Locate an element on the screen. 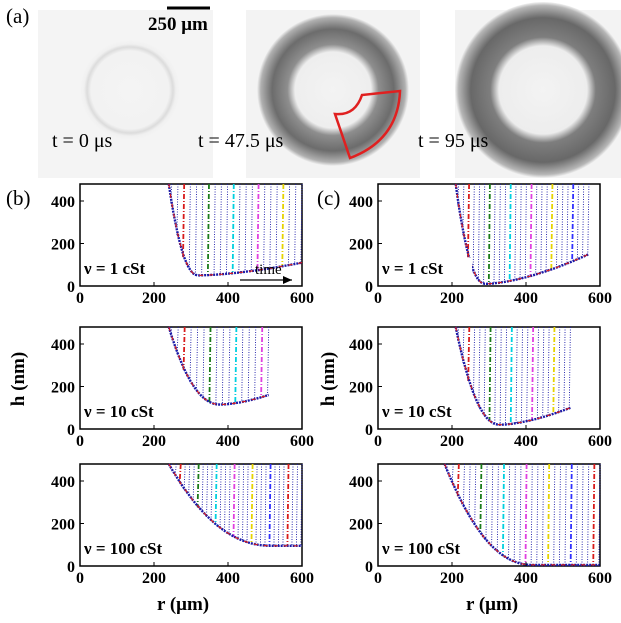 The width and height of the screenshot is (621, 623). x-axis-title-right: r (μm) is located at coordinates (492, 604).